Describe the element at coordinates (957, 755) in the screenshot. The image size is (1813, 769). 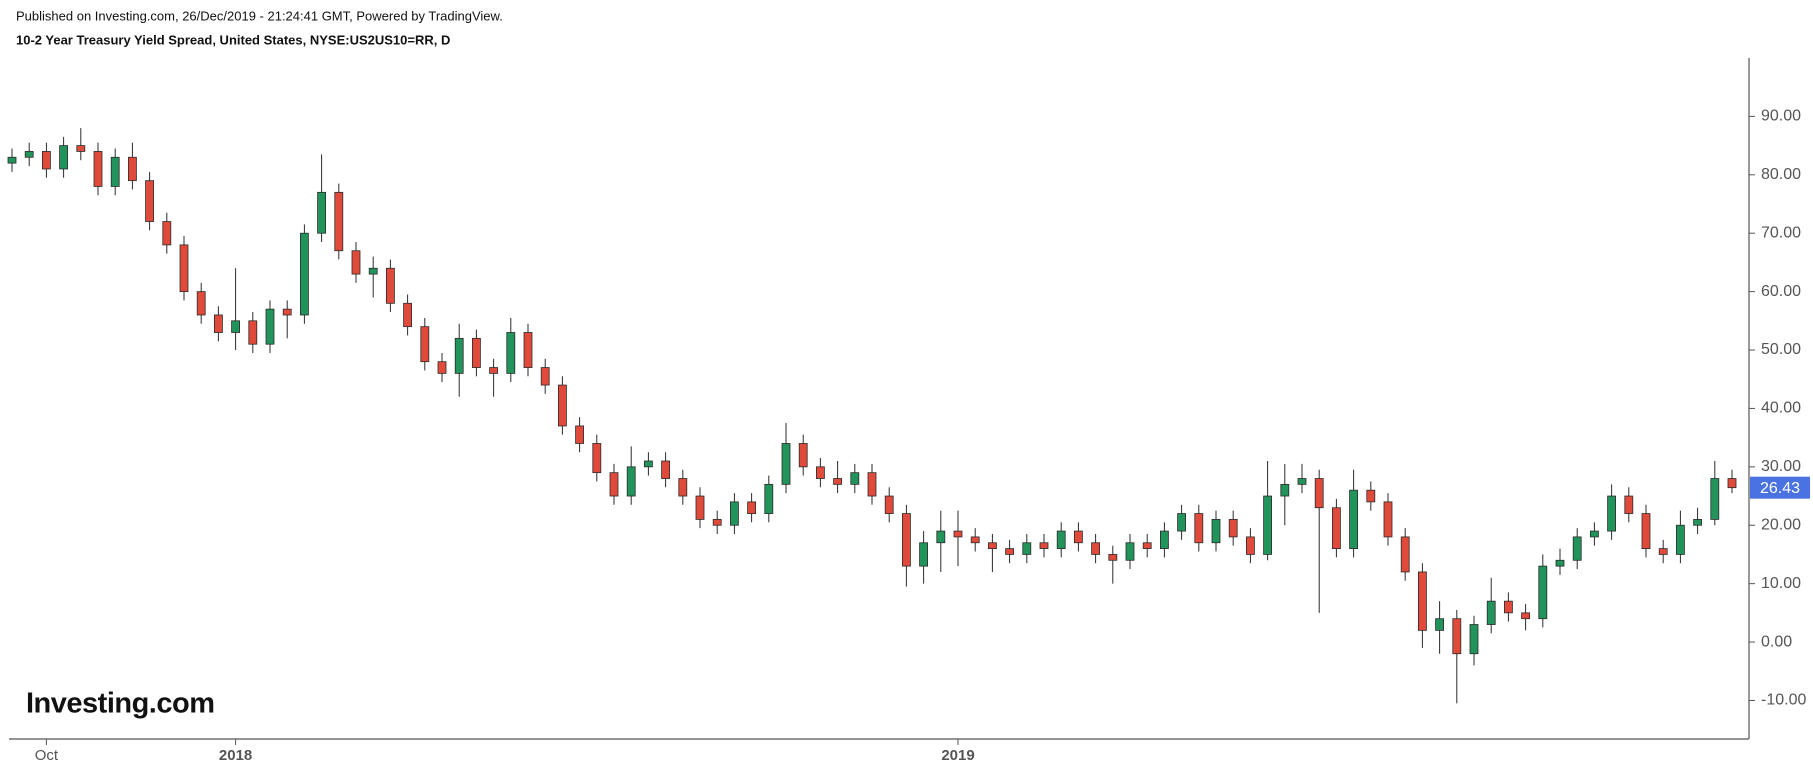
I see `x-tick-label: 2019` at that location.